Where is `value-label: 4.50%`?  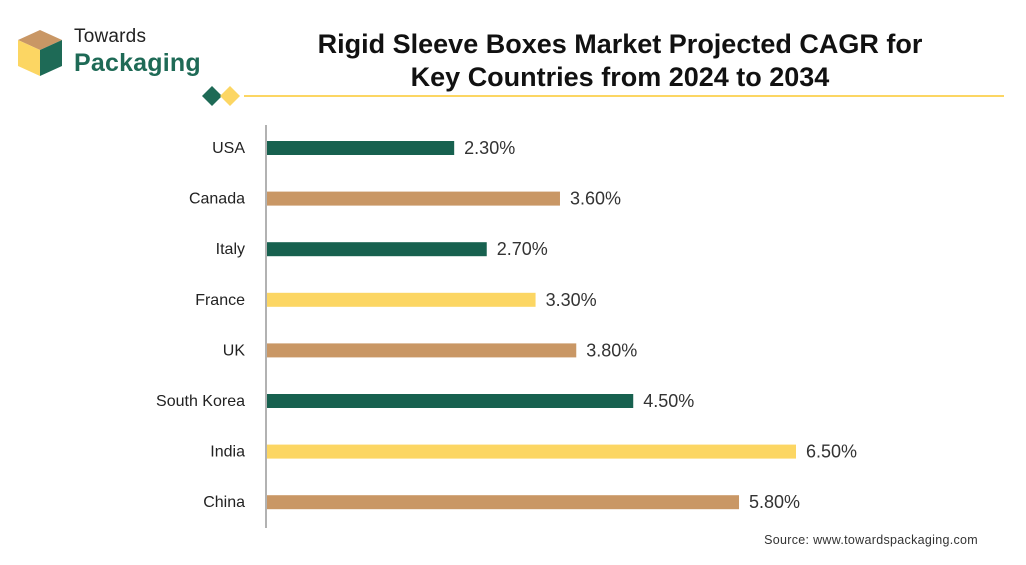 value-label: 4.50% is located at coordinates (668, 401).